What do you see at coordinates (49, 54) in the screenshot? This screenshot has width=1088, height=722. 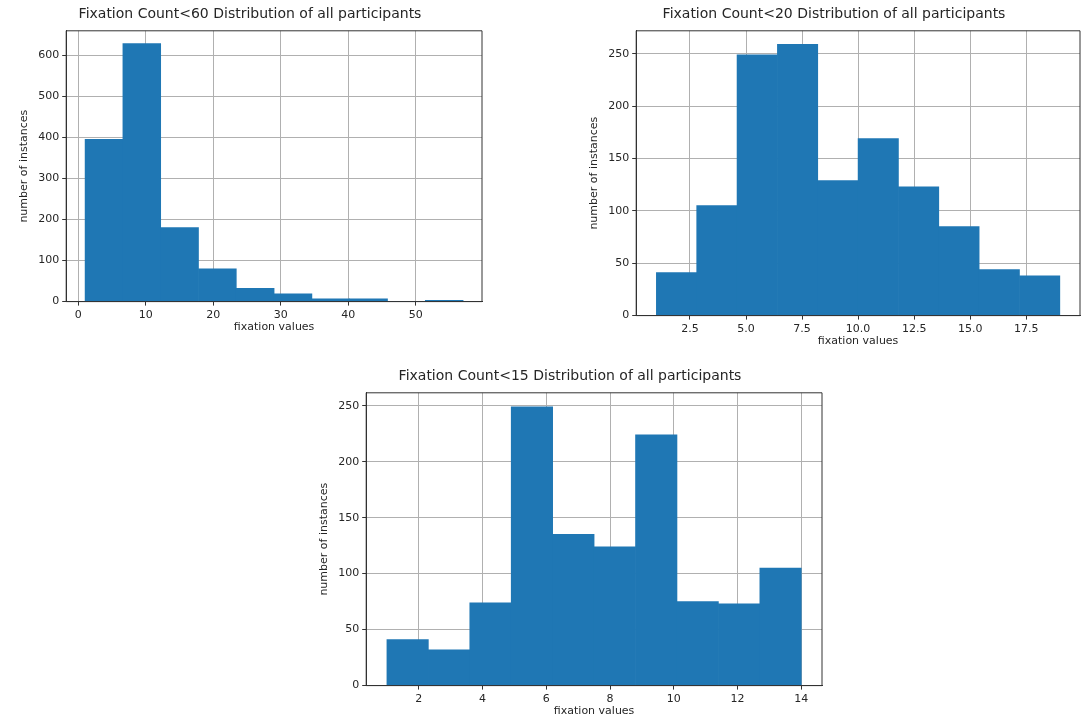 I see `y-tick-label: 600` at bounding box center [49, 54].